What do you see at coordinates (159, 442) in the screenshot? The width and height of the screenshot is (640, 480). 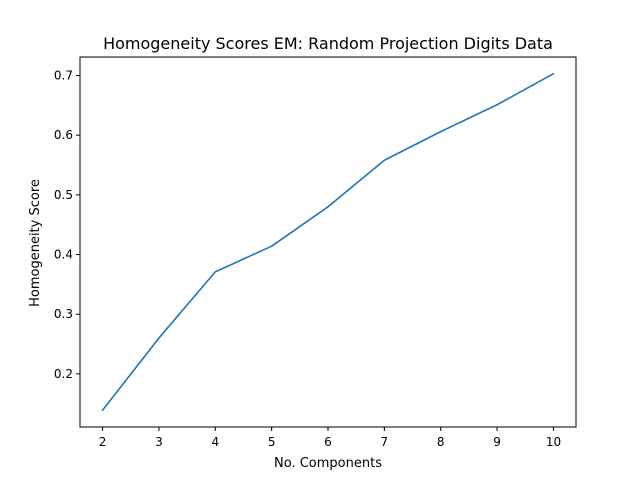 I see `x-tick-label: 3` at bounding box center [159, 442].